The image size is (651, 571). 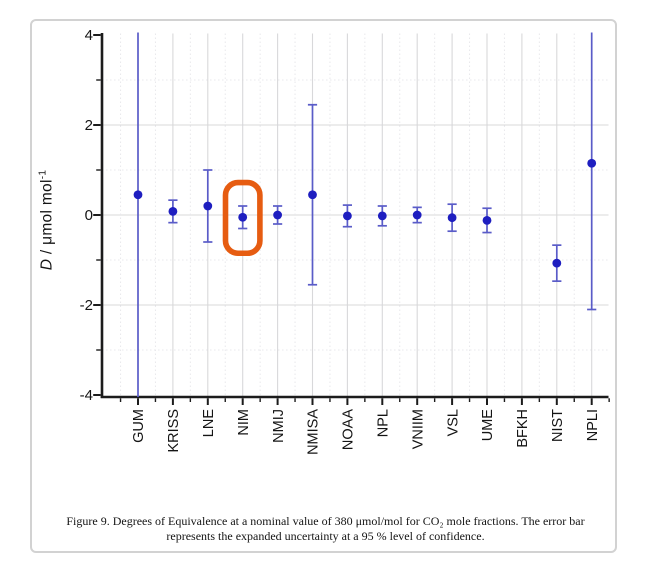 What do you see at coordinates (209, 423) in the screenshot?
I see `x-tick-label-LNE: LNE` at bounding box center [209, 423].